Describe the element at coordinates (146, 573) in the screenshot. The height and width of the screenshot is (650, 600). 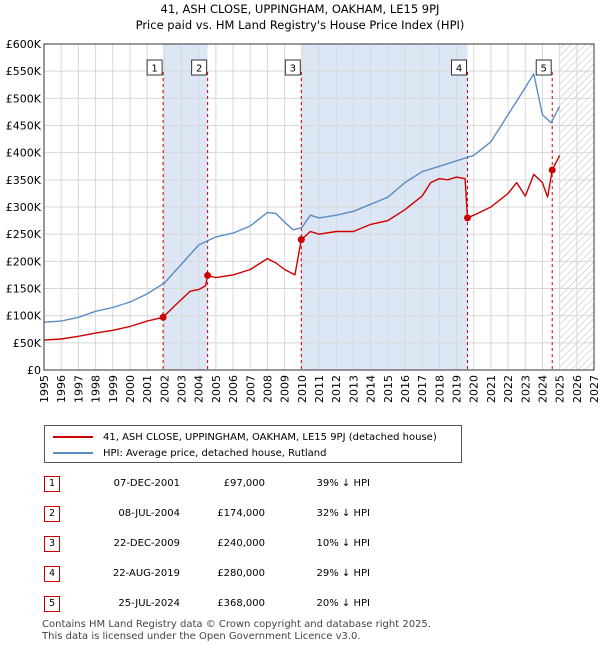
I see `sale-date: 22-AUG-2019` at that location.